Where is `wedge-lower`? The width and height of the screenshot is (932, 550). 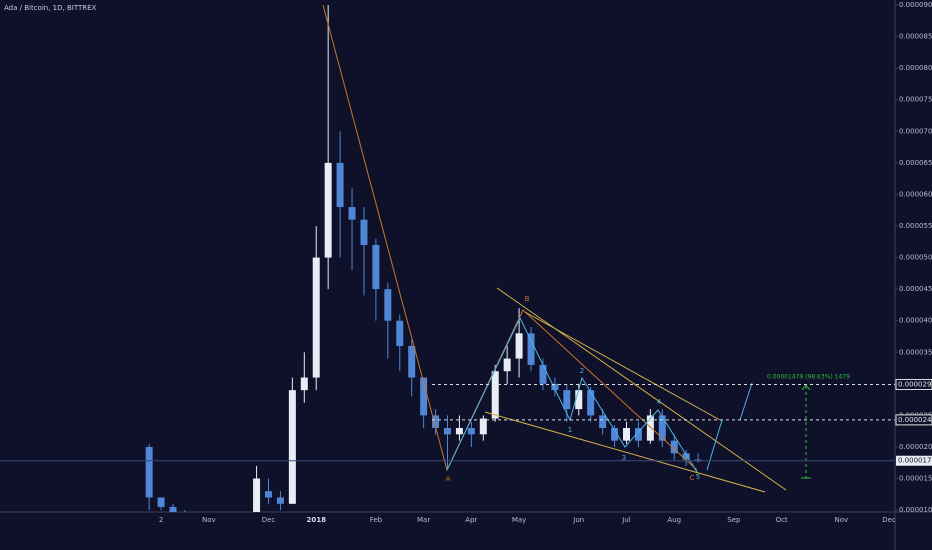
wedge-lower is located at coordinates (625, 452).